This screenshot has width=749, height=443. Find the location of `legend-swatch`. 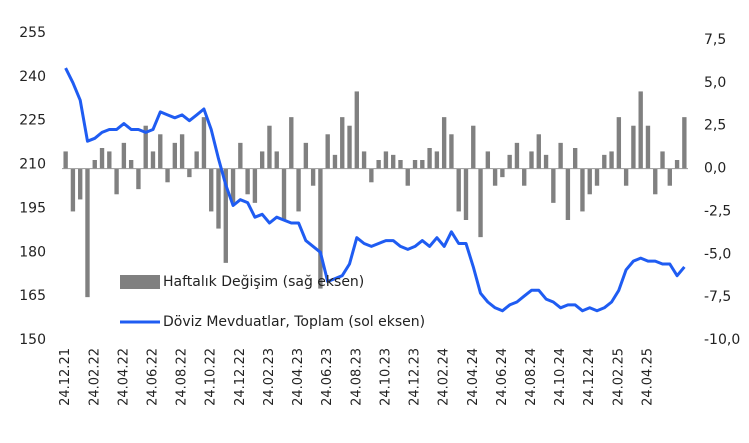

legend-swatch is located at coordinates (140, 282).